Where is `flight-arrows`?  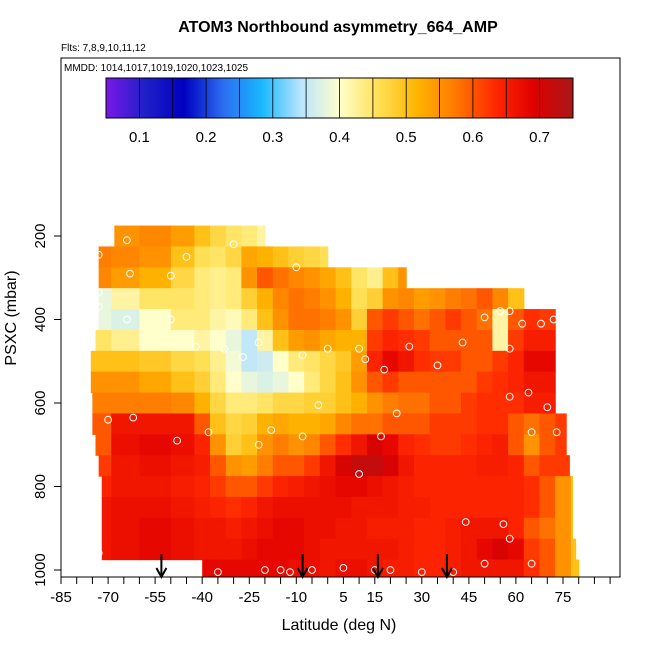 flight-arrows is located at coordinates (304, 567).